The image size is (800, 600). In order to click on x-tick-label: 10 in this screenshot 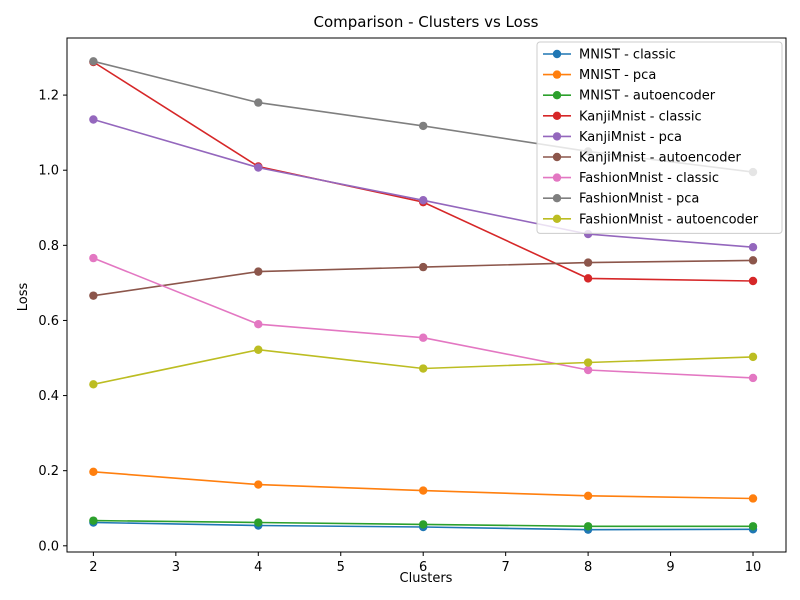, I will do `click(753, 567)`.